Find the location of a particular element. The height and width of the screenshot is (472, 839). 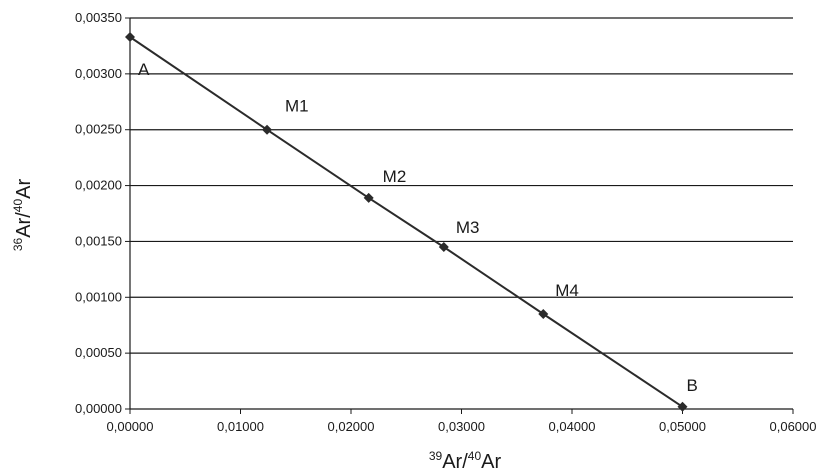

x-axis-title-sup1: 39 is located at coordinates (436, 456).